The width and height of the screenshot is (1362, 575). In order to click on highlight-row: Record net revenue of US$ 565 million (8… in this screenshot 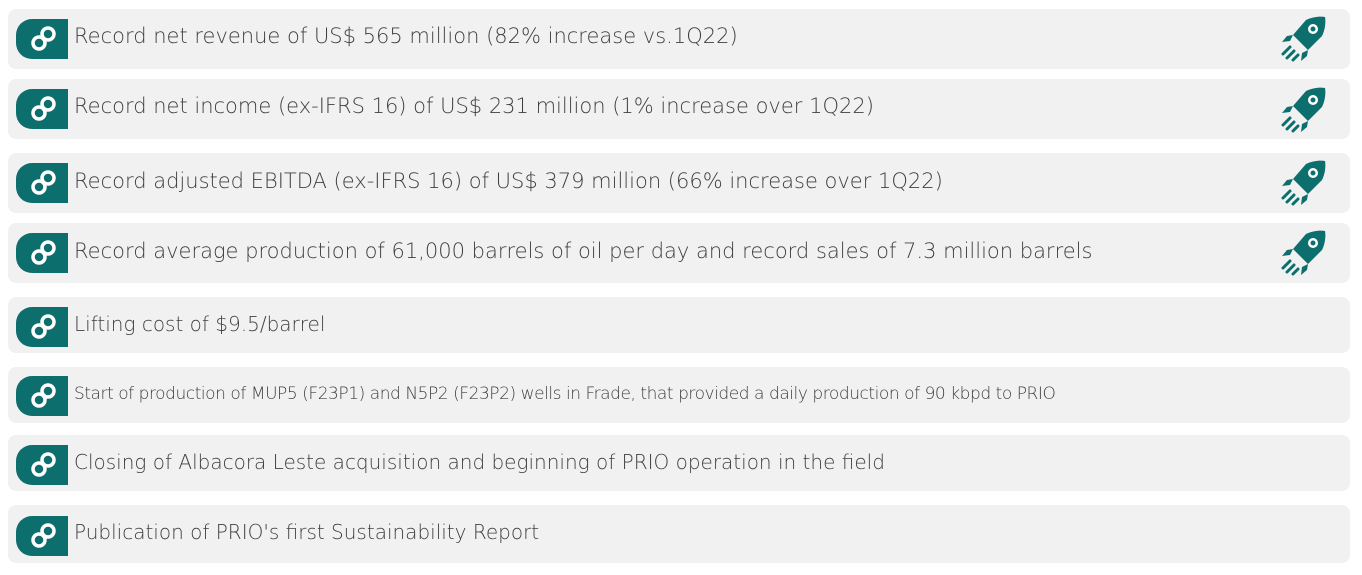, I will do `click(679, 39)`.